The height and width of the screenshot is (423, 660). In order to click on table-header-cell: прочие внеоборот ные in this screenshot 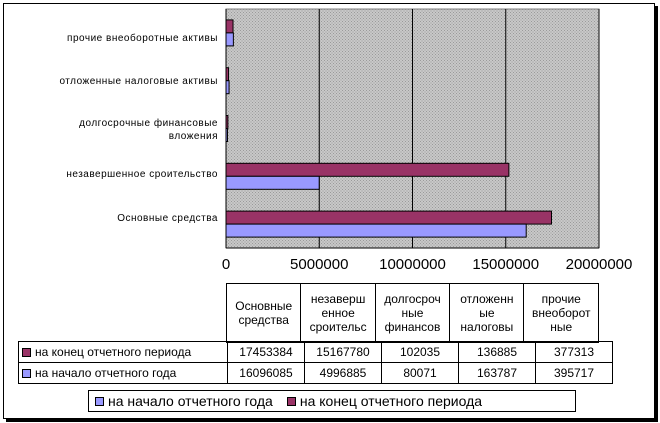, I will do `click(561, 313)`.